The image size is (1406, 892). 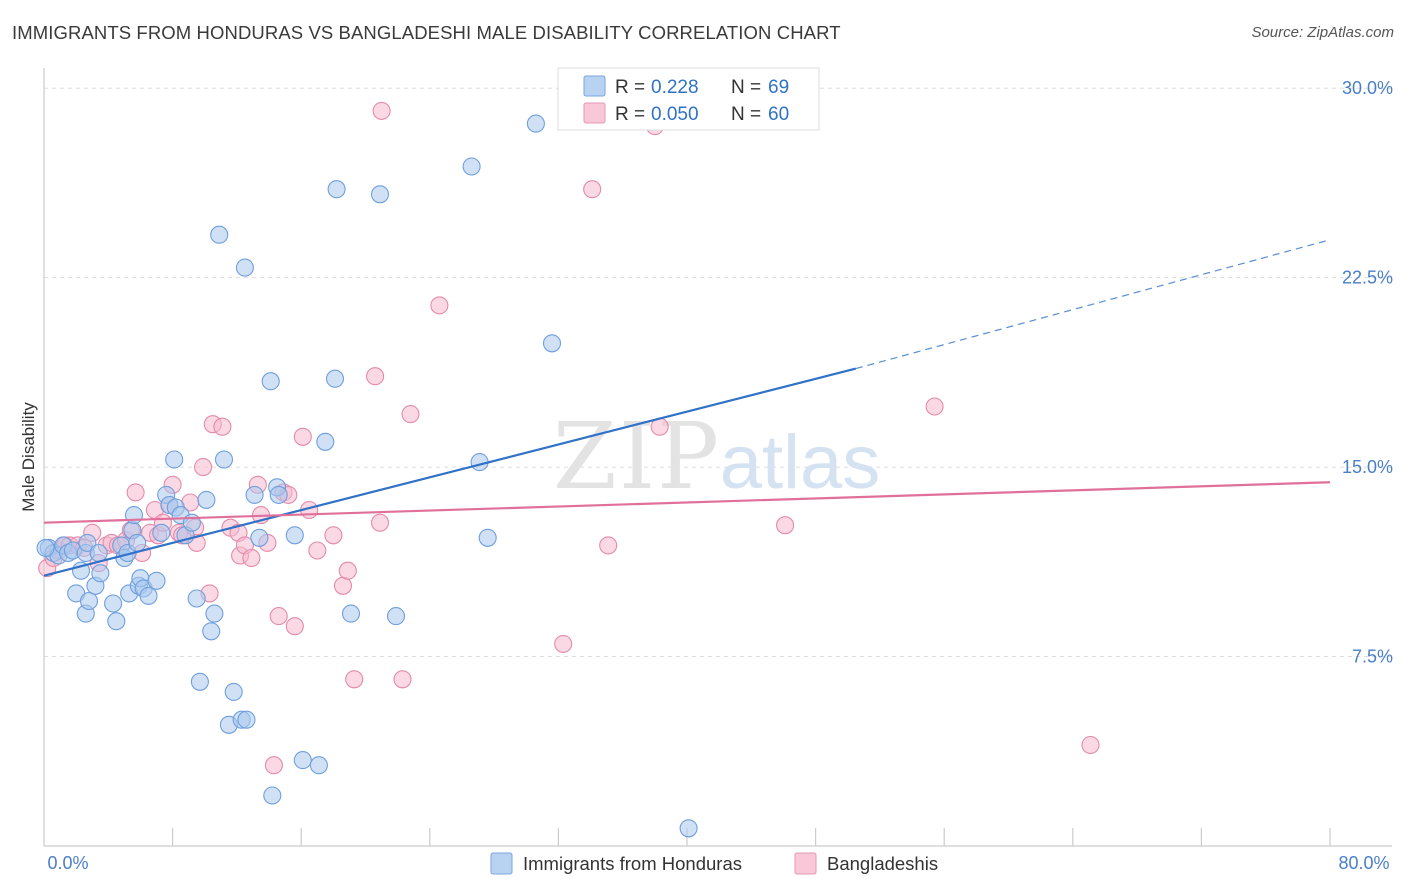 I want to click on correlation-legend: R = 0.228 N = 69 R = 0.050 N = 60, so click(x=688, y=99).